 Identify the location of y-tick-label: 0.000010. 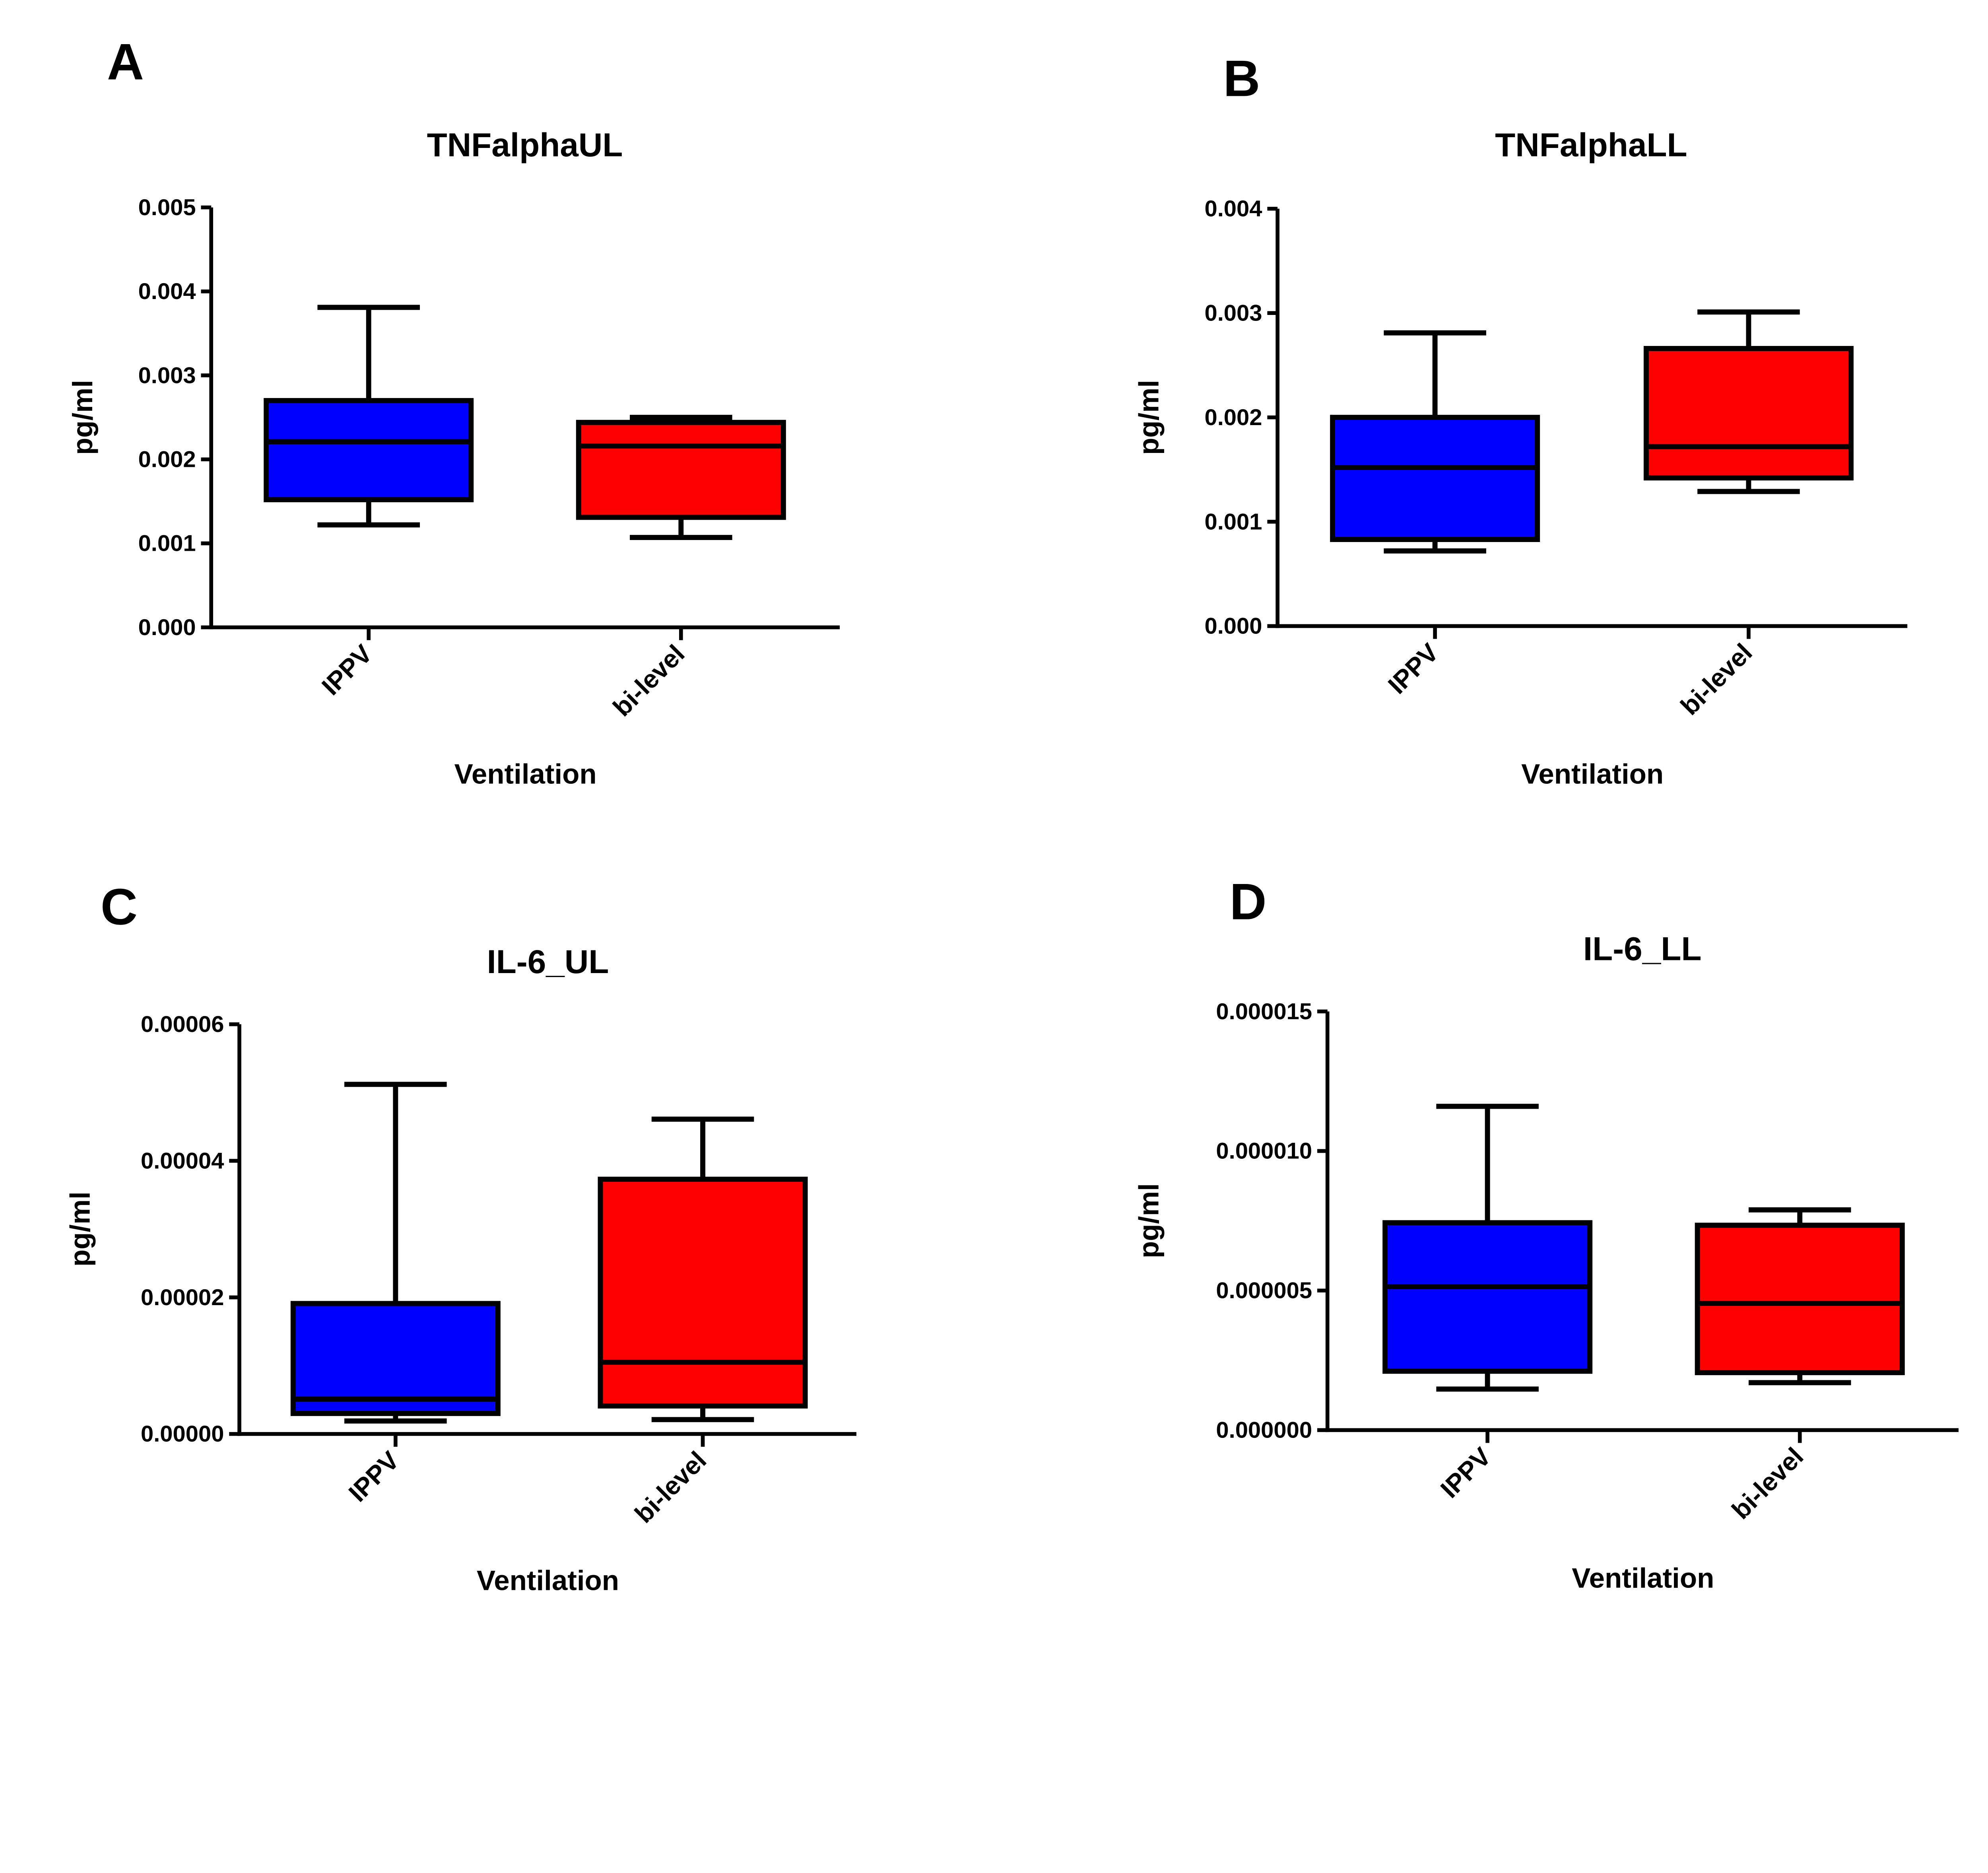
(1264, 1151).